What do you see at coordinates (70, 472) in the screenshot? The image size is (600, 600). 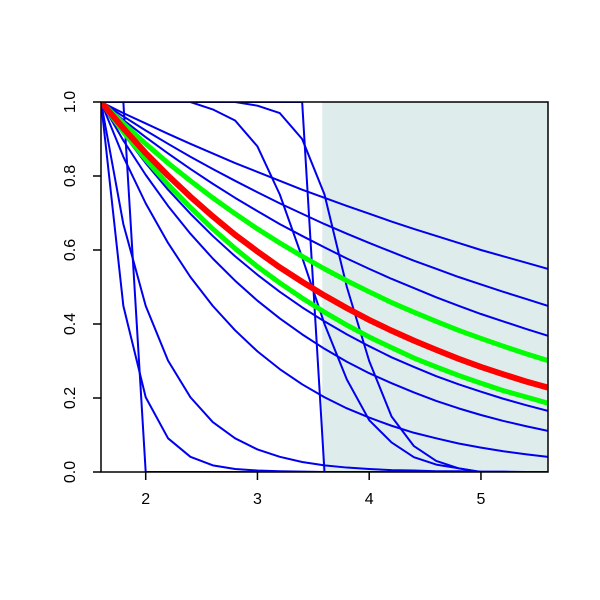 I see `y-tick-label: 0.0` at bounding box center [70, 472].